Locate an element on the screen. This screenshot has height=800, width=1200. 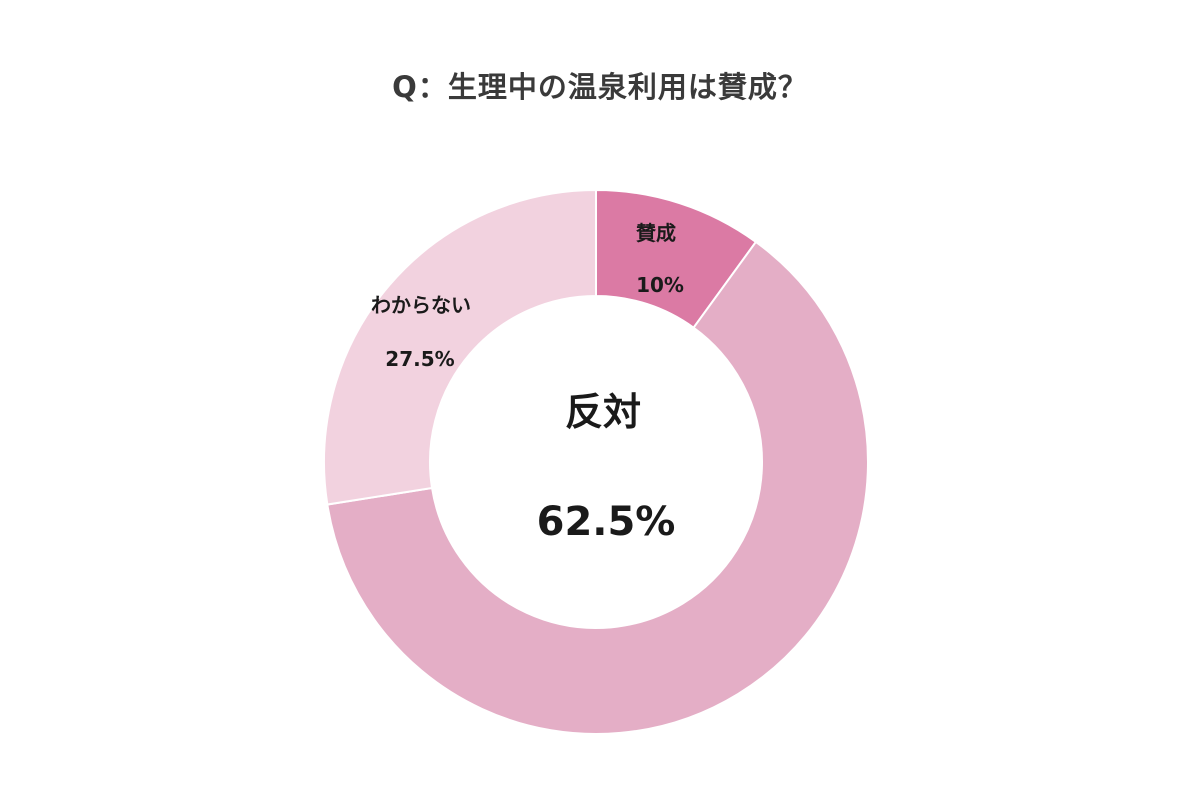
slice-label-value: 62.5% is located at coordinates (606, 522).